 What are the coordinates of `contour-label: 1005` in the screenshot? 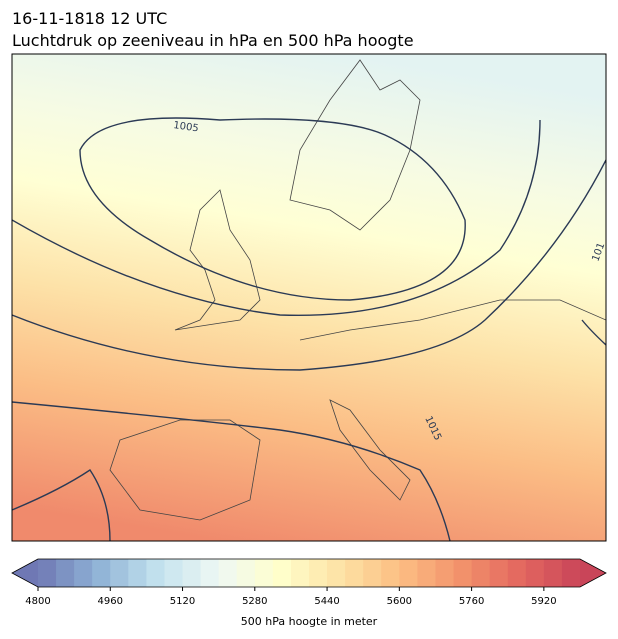 It's located at (186, 127).